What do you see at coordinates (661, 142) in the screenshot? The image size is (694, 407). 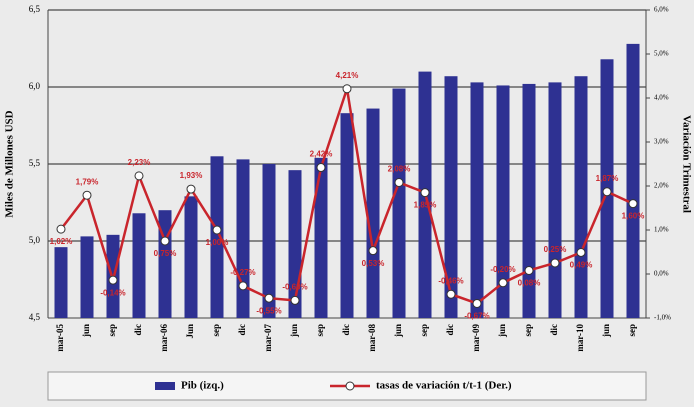 I see `y2-tick-label: 3,0%` at bounding box center [661, 142].